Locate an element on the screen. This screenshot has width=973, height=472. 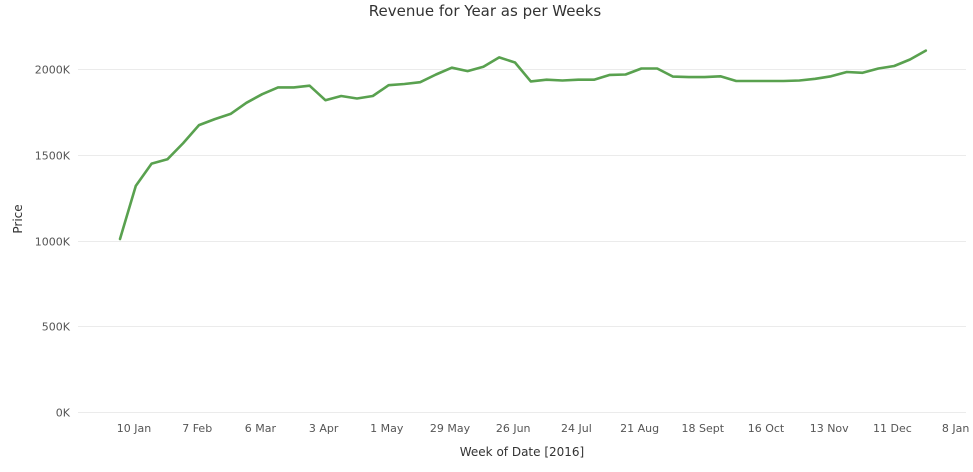
y-tick-label: 500K is located at coordinates (56, 327).